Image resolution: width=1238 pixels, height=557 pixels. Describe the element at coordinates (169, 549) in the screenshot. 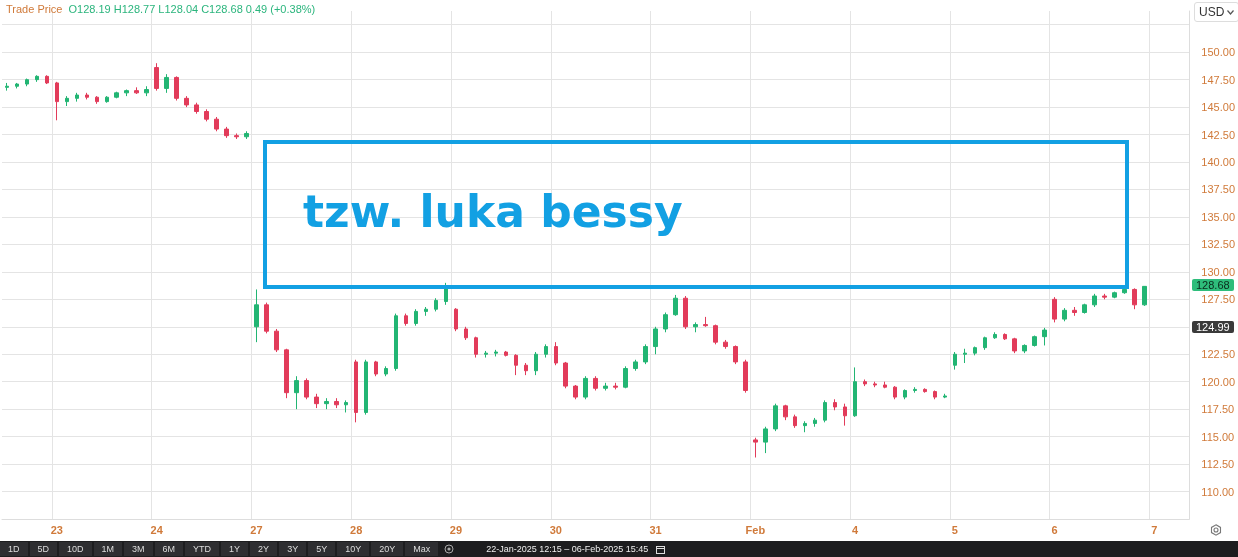

I see `text: 6M` at that location.